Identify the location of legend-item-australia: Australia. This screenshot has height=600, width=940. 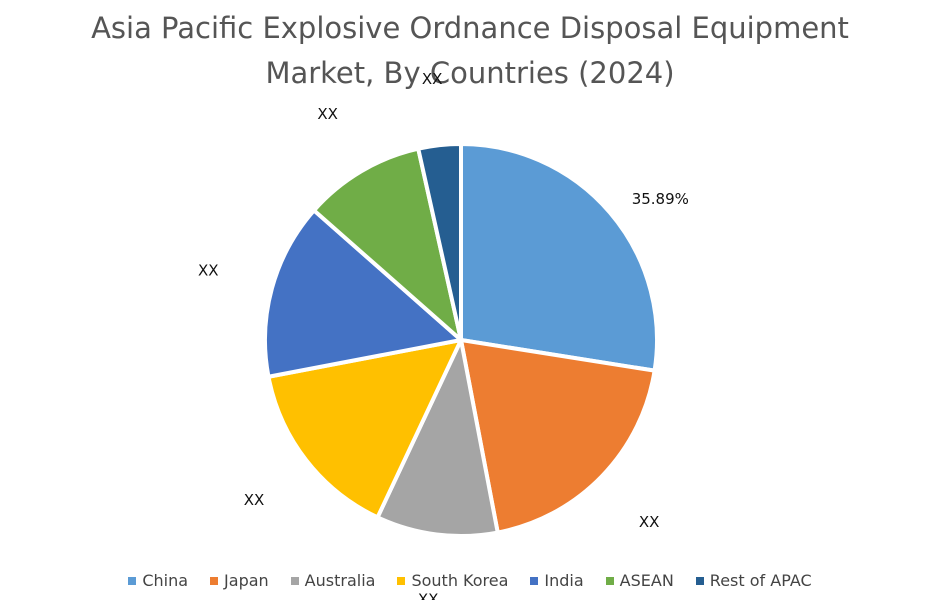
(333, 580).